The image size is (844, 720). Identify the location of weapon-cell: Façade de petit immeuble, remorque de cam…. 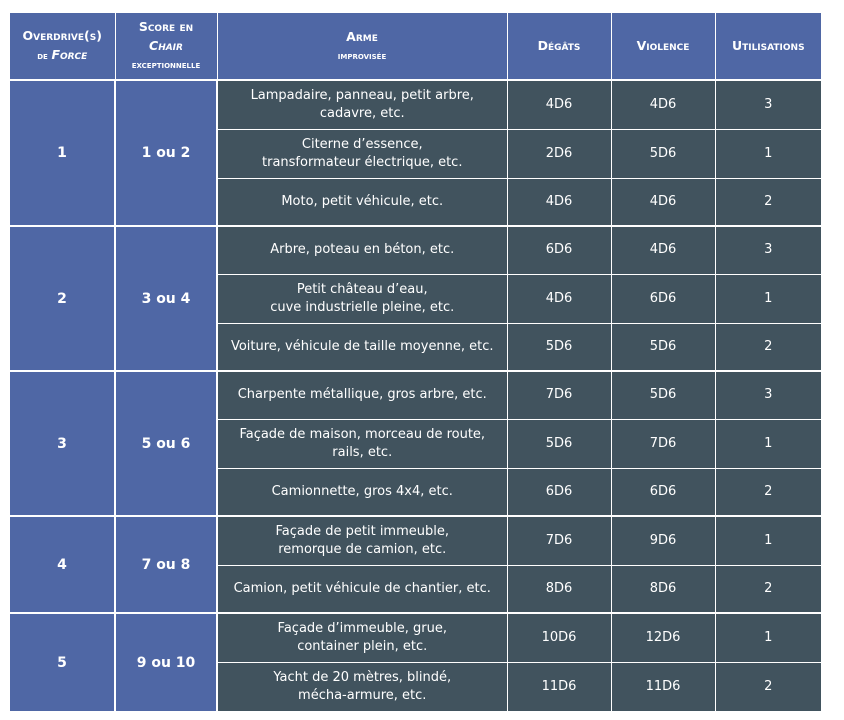
(362, 540).